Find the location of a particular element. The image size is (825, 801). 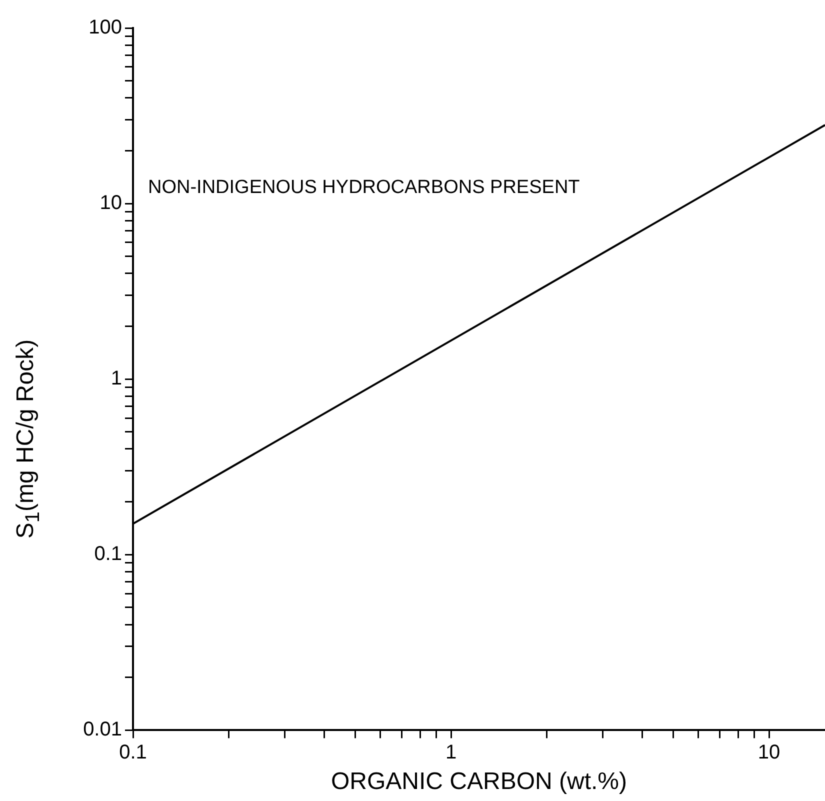

x-tick-label: 10 is located at coordinates (769, 753).